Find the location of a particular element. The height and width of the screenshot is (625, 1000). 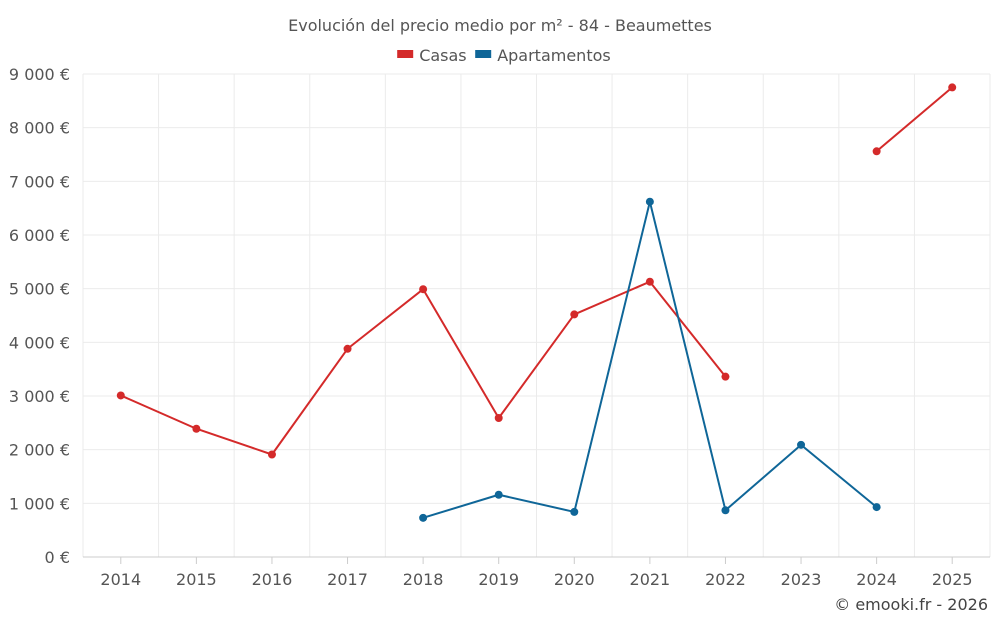

legend-label: Casas is located at coordinates (442, 55).